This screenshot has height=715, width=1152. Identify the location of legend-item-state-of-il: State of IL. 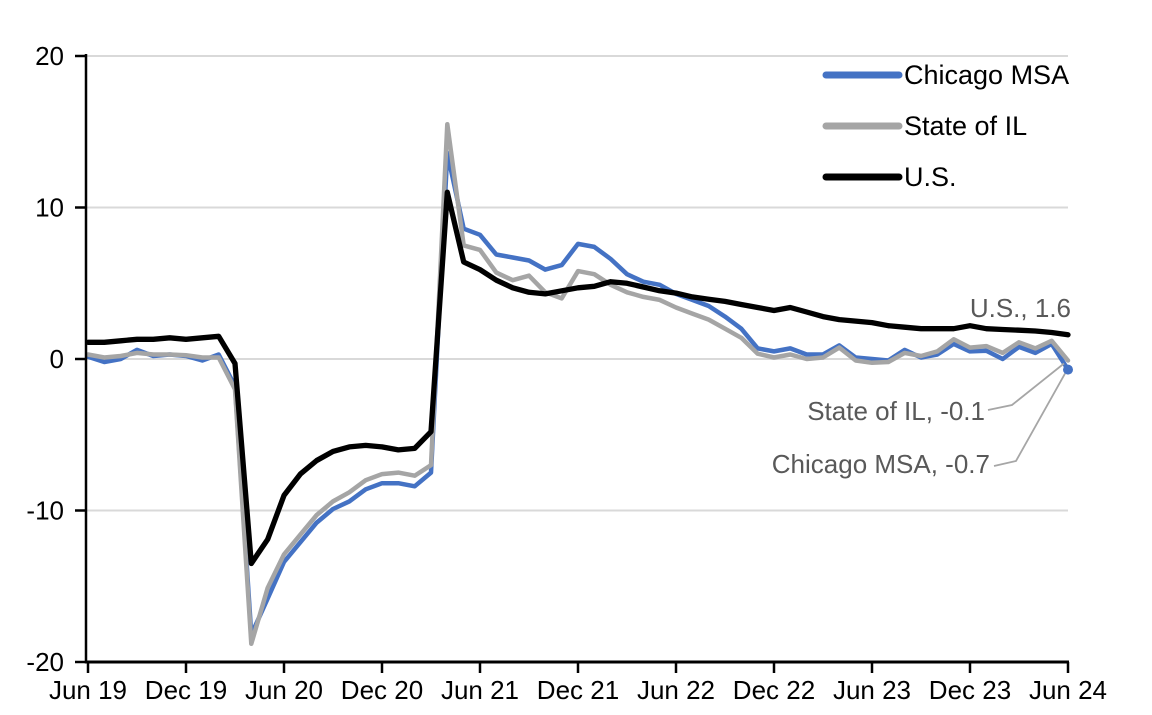
(924, 126).